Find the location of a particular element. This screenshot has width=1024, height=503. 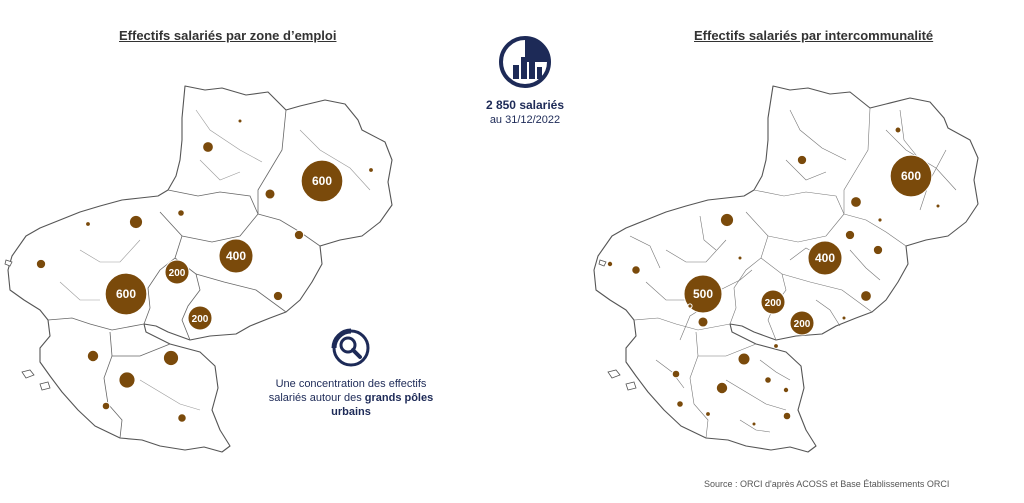

reference-date: au 31/12/2022 is located at coordinates (525, 120).